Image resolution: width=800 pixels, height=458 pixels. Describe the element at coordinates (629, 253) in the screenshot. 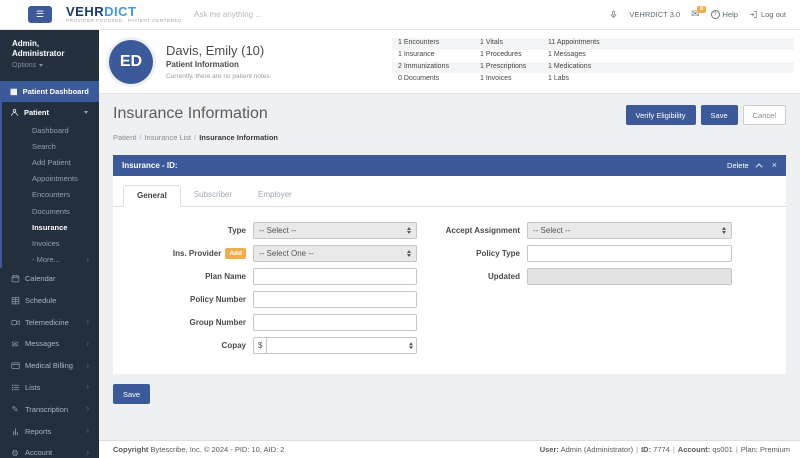

I see `policy-type-input` at that location.